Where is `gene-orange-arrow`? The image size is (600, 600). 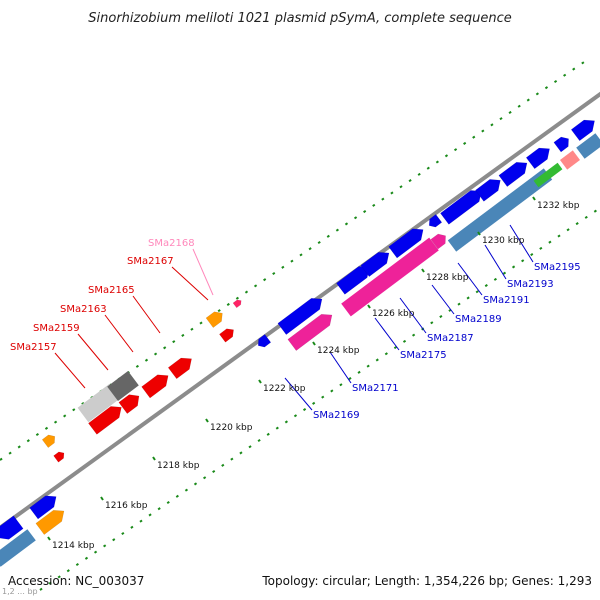 gene-orange-arrow is located at coordinates (214, 319).